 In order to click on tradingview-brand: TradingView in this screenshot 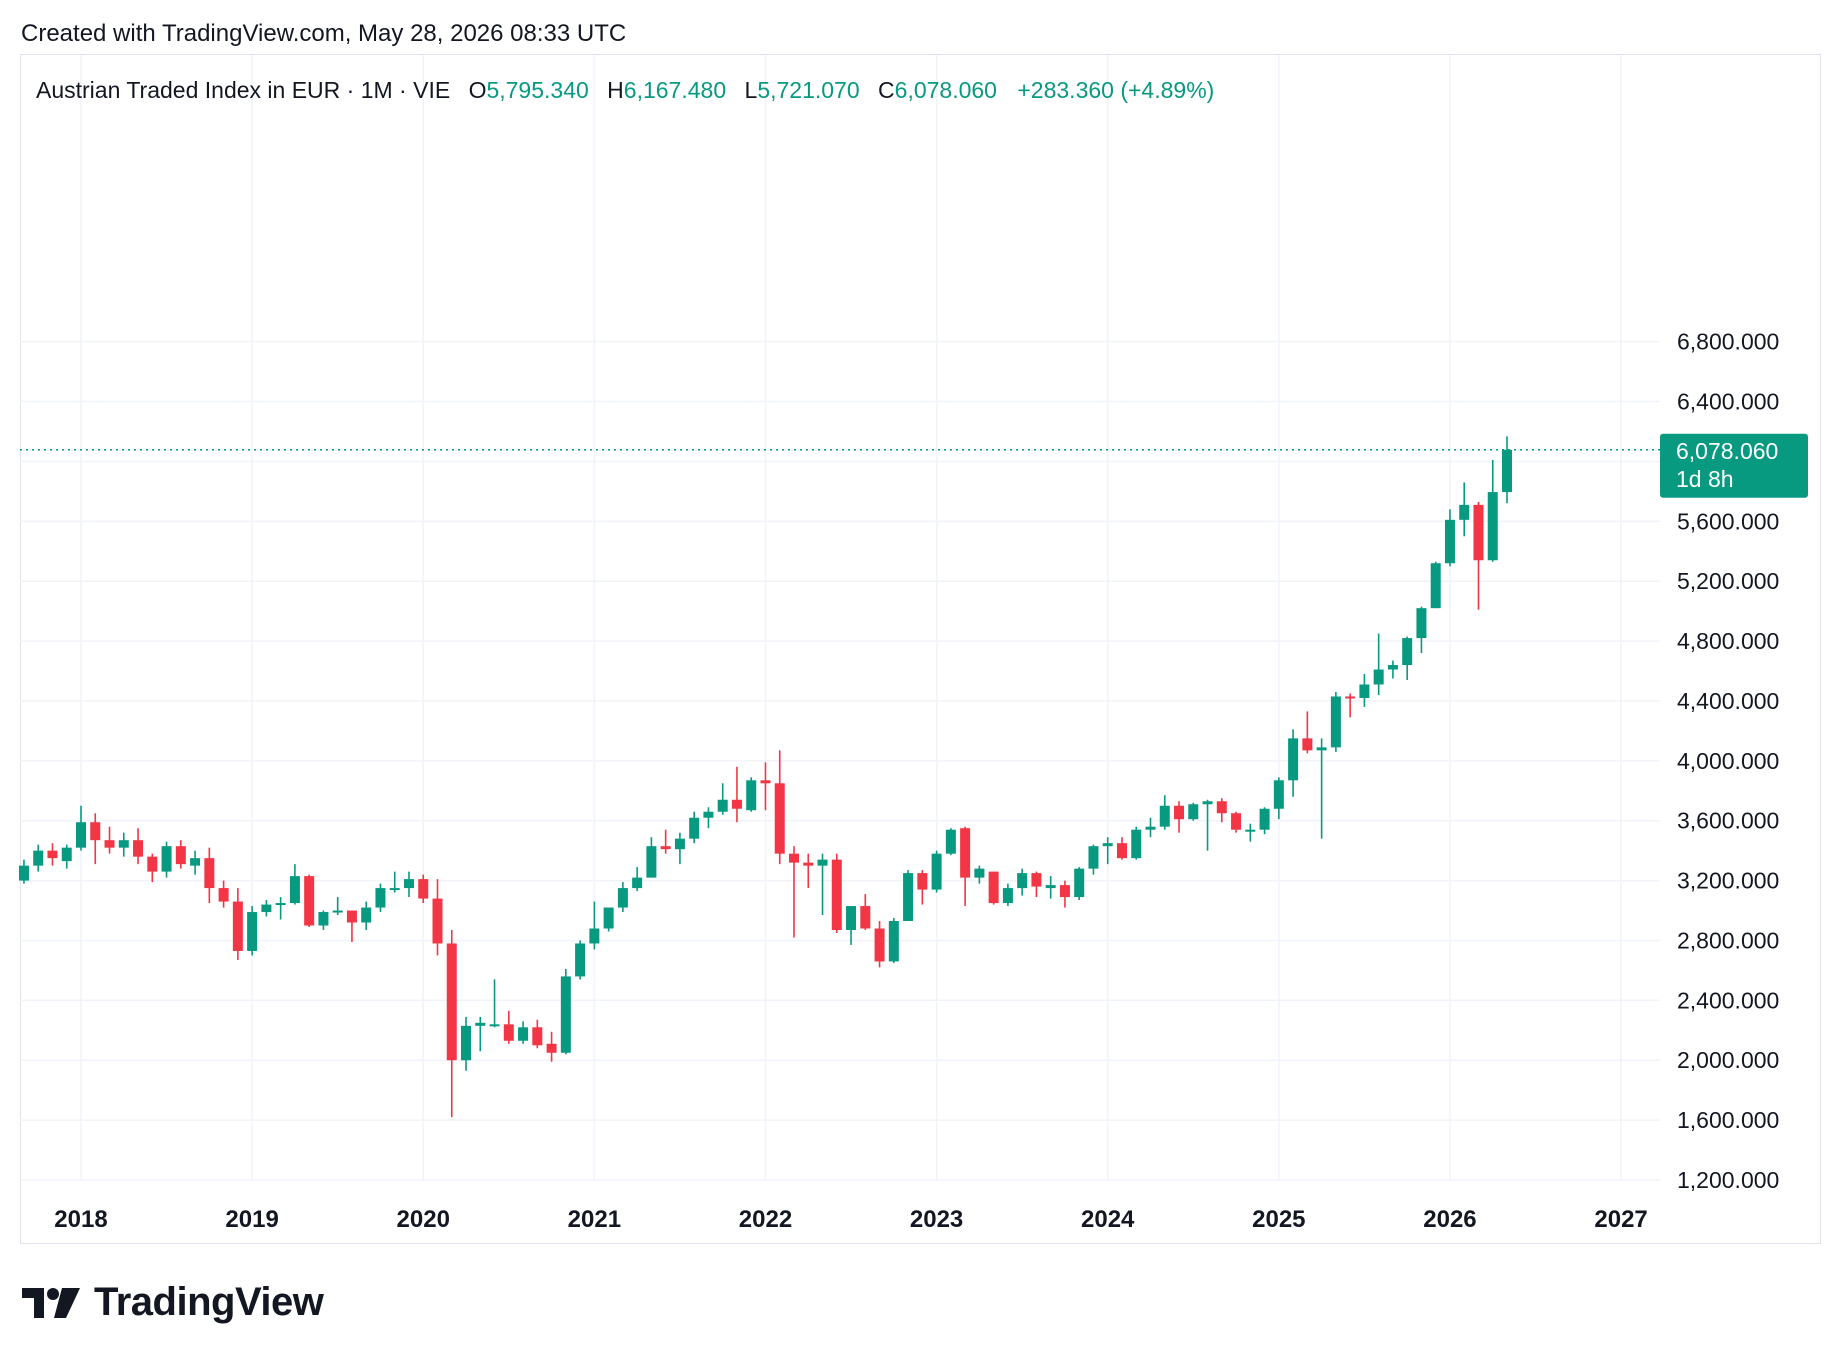, I will do `click(173, 1302)`.